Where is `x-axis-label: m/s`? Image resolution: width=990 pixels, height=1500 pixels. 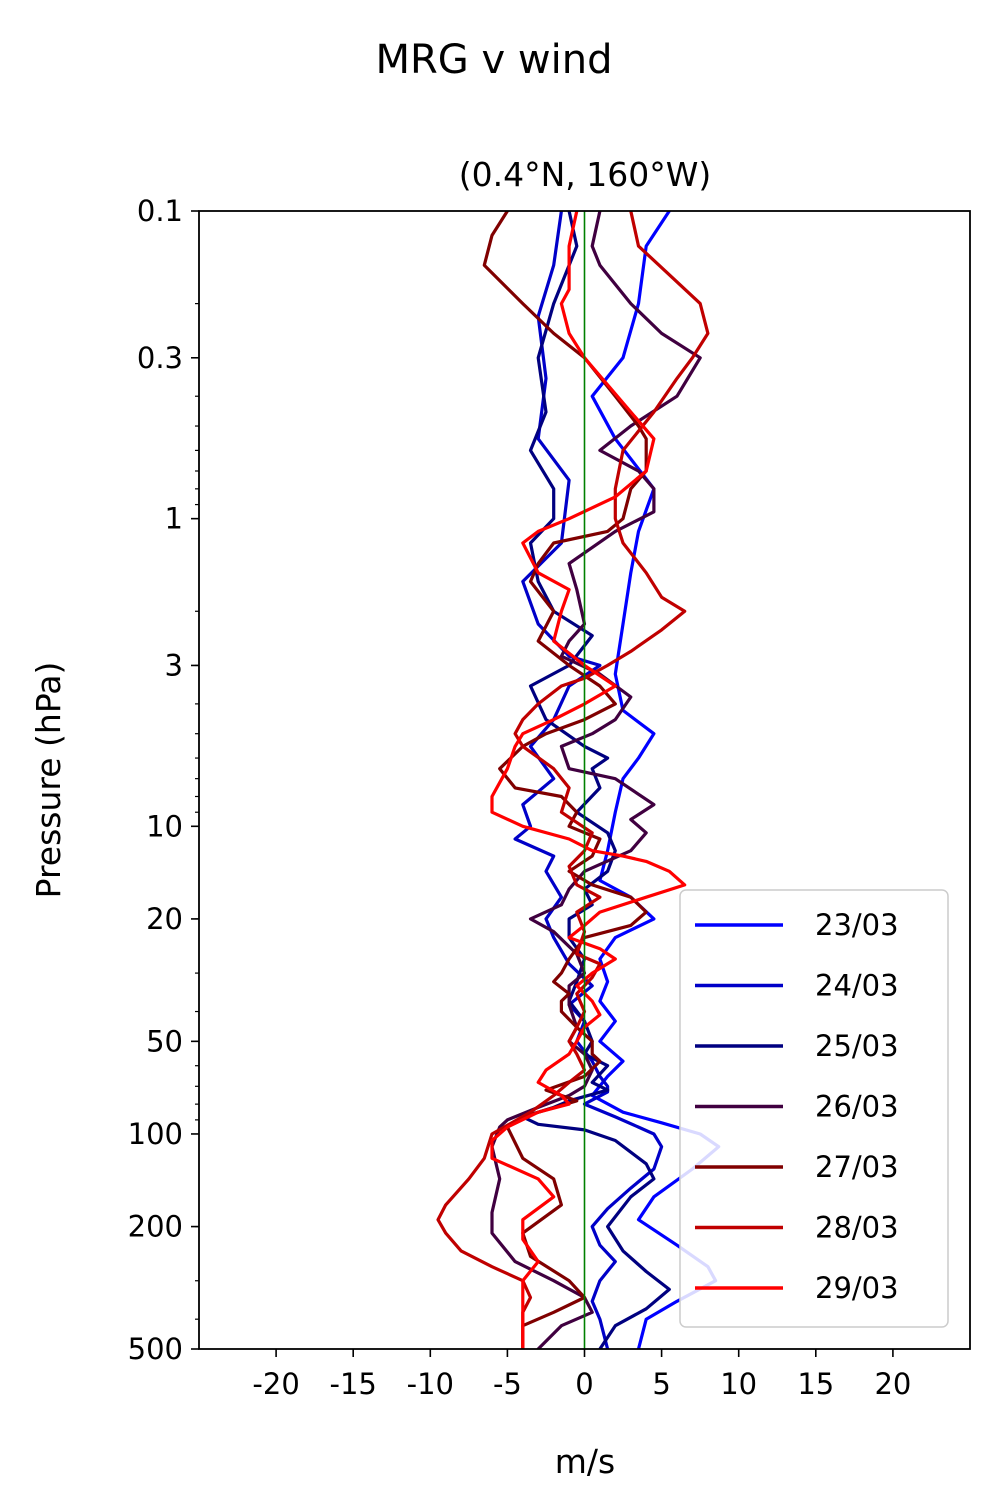
x-axis-label: m/s is located at coordinates (585, 1461).